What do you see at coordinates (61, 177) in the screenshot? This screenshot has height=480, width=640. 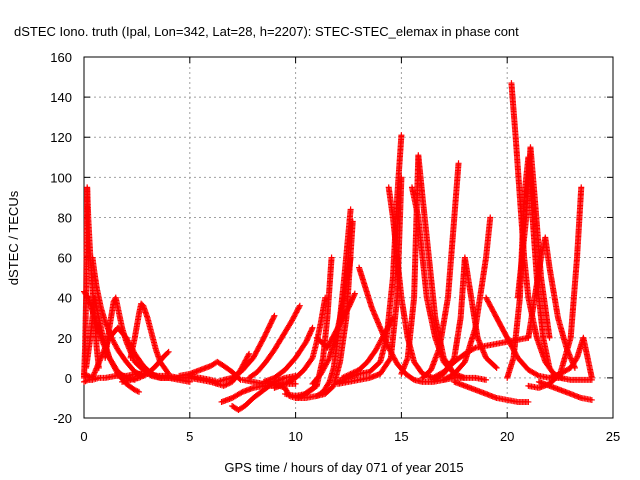 I see `y-tick-label: 100` at bounding box center [61, 177].